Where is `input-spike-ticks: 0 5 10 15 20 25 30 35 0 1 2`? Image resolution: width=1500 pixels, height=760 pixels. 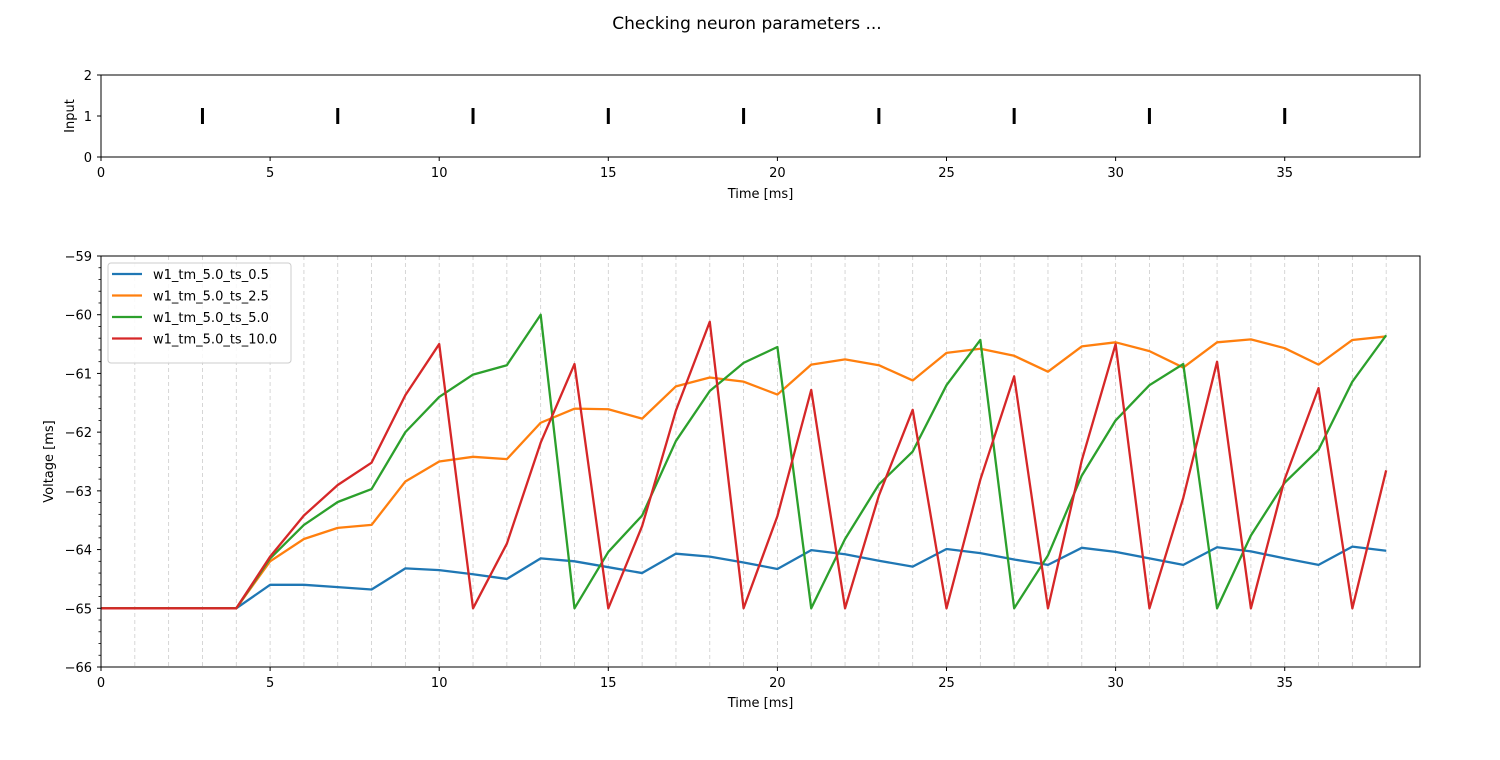
input-spike-ticks: 0 5 10 15 20 25 30 35 0 1 2 is located at coordinates (688, 125).